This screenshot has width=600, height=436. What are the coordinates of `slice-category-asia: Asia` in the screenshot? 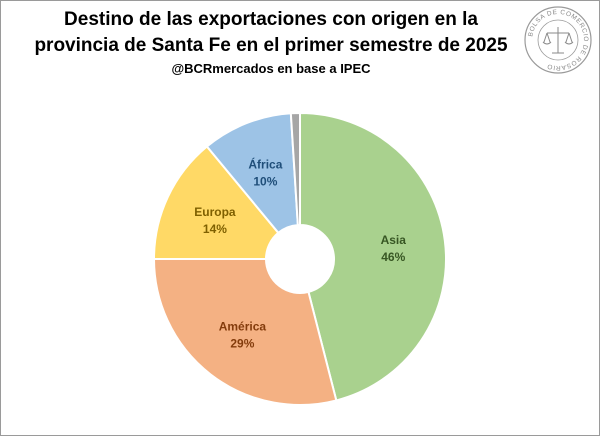 It's located at (394, 240).